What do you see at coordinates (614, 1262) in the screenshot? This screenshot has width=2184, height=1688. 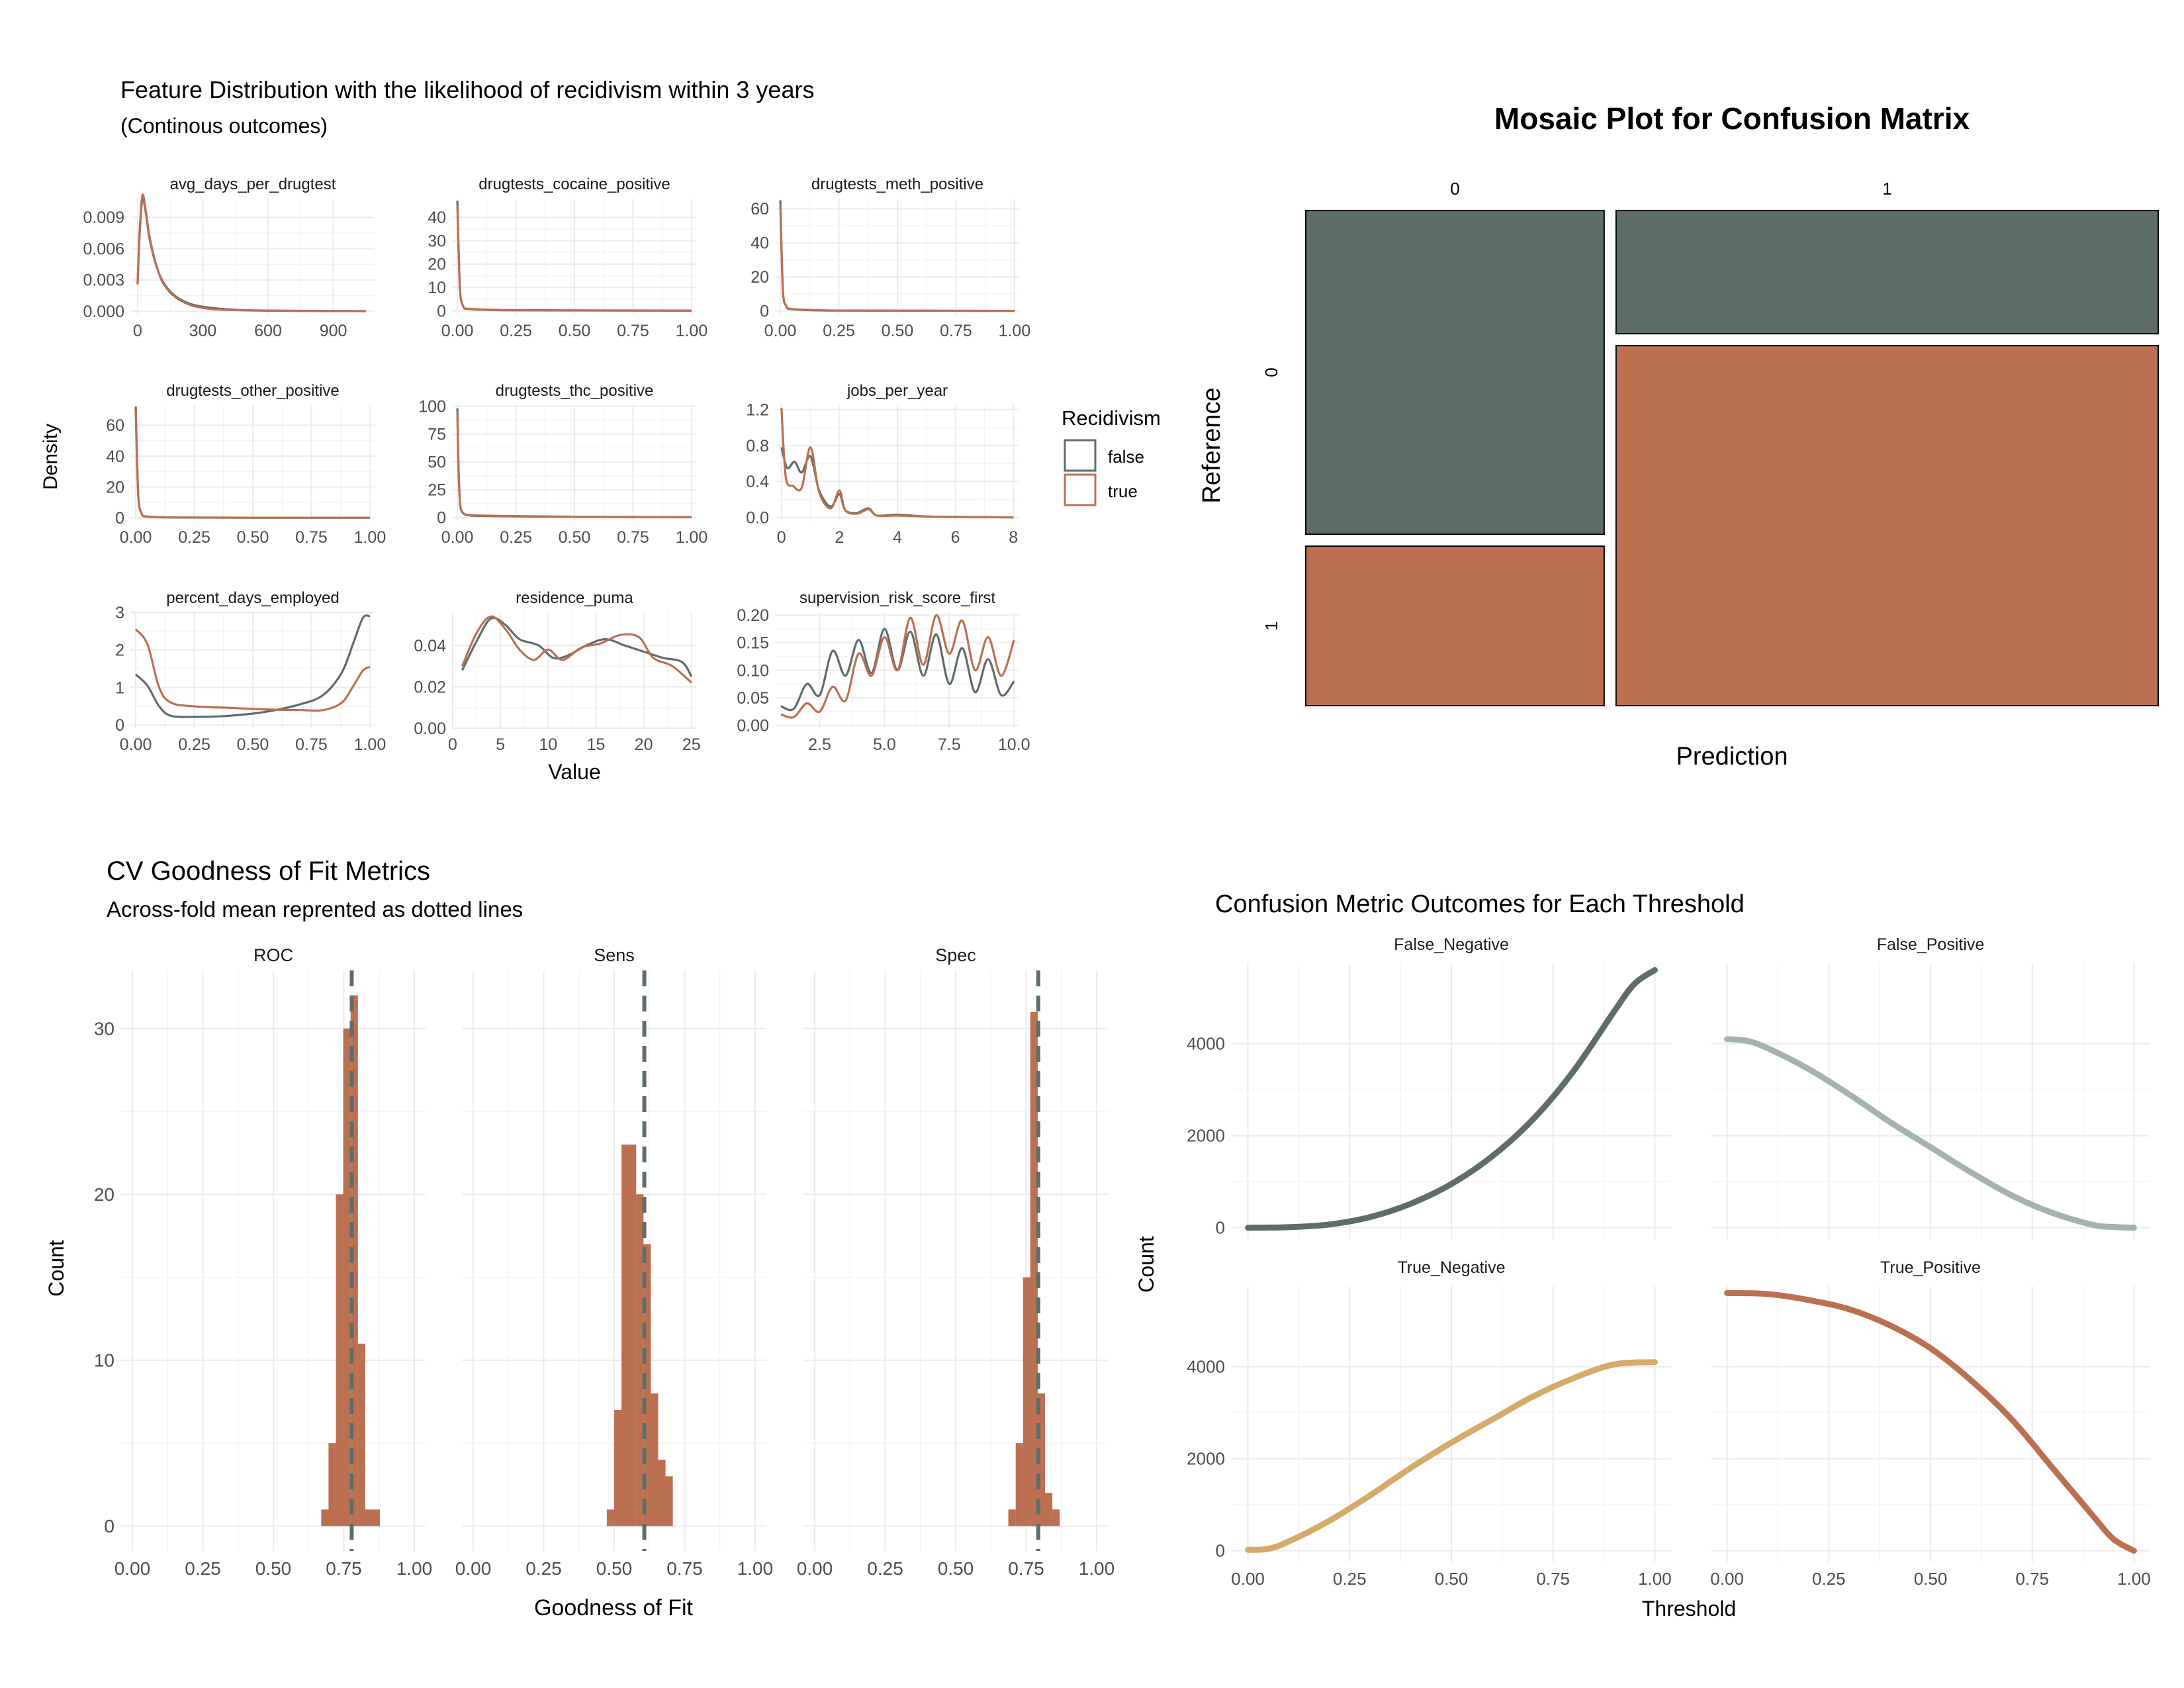 I see `cv-facet-sens: Sens 0.00 0.25 0.50 0.75 1.00` at bounding box center [614, 1262].